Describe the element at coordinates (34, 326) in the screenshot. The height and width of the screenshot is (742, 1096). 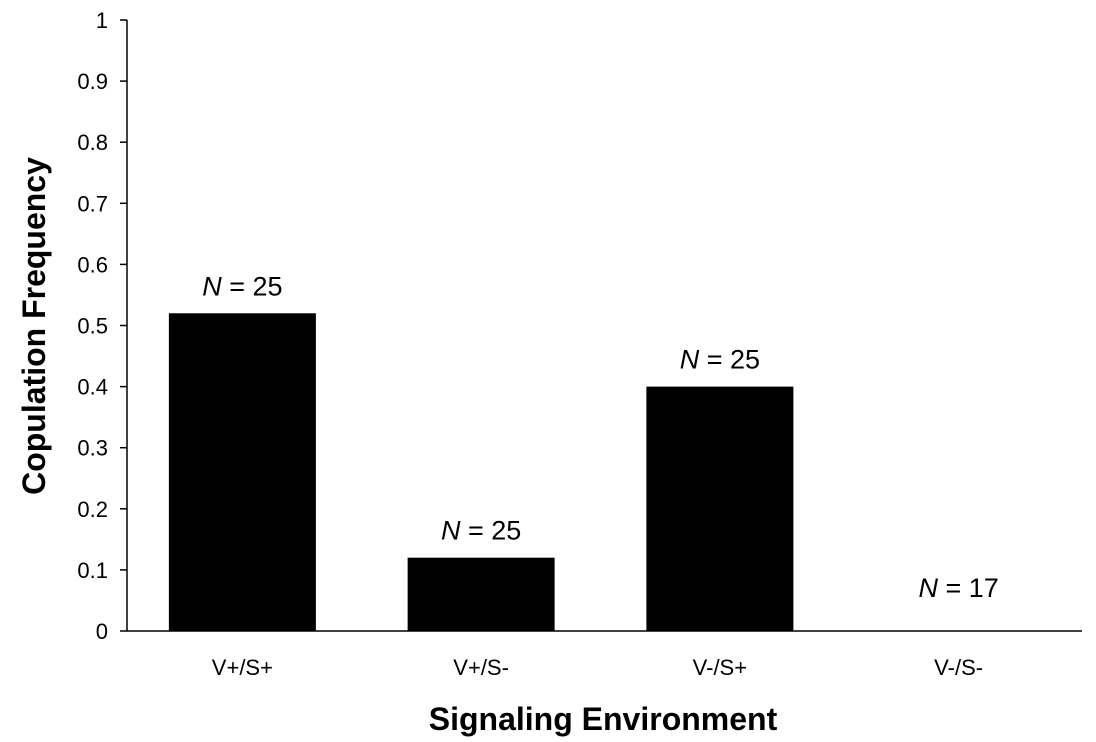
I see `y-axis-title: Copulation Frequency` at that location.